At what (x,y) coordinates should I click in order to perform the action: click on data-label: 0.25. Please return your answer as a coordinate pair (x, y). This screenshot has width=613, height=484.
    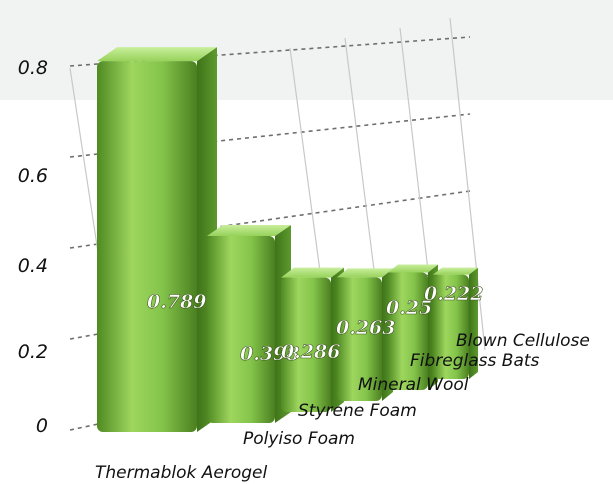
    Looking at the image, I should click on (409, 308).